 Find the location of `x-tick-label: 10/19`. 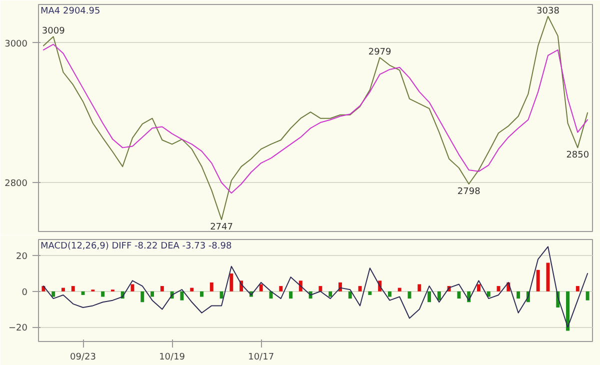

x-tick-label: 10/19 is located at coordinates (172, 357).